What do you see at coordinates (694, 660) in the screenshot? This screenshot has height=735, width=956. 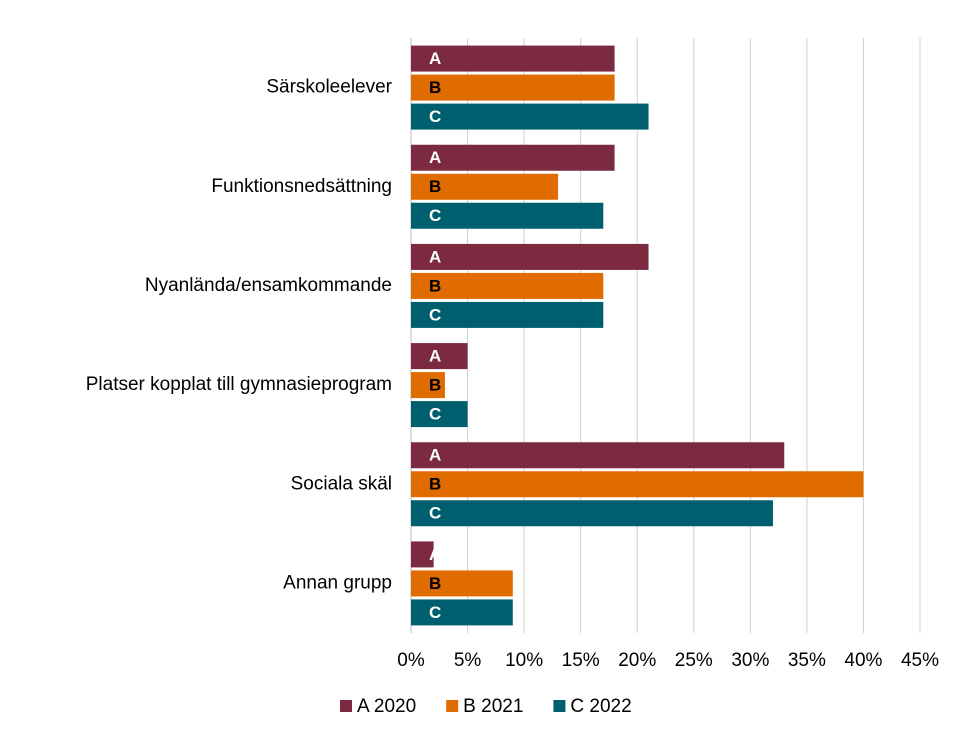 I see `x-tick-label: 25%` at bounding box center [694, 660].